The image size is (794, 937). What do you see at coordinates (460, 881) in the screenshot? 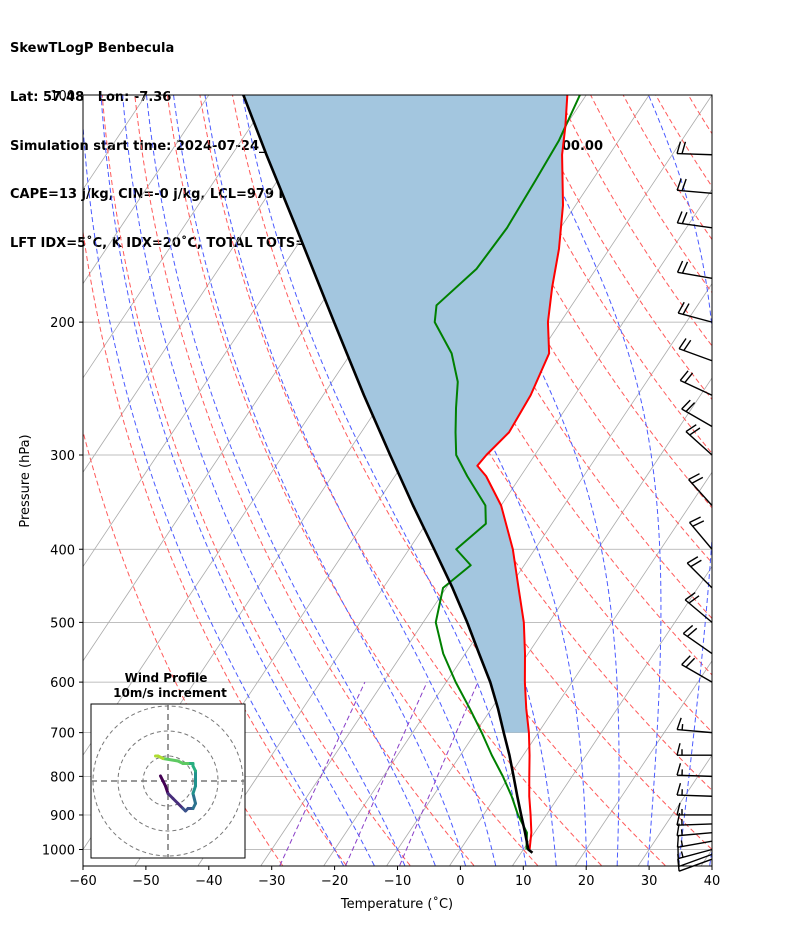
I see `x-tick-label: 0` at bounding box center [460, 881].